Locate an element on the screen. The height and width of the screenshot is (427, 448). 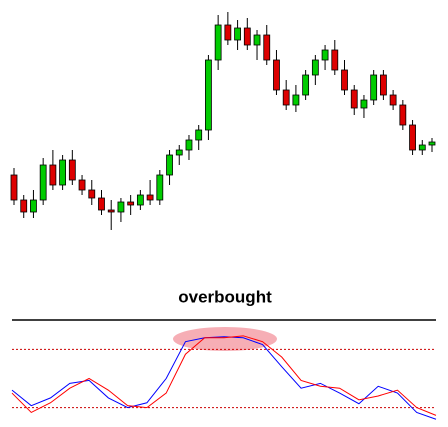
chart-title: overbought is located at coordinates (225, 296).